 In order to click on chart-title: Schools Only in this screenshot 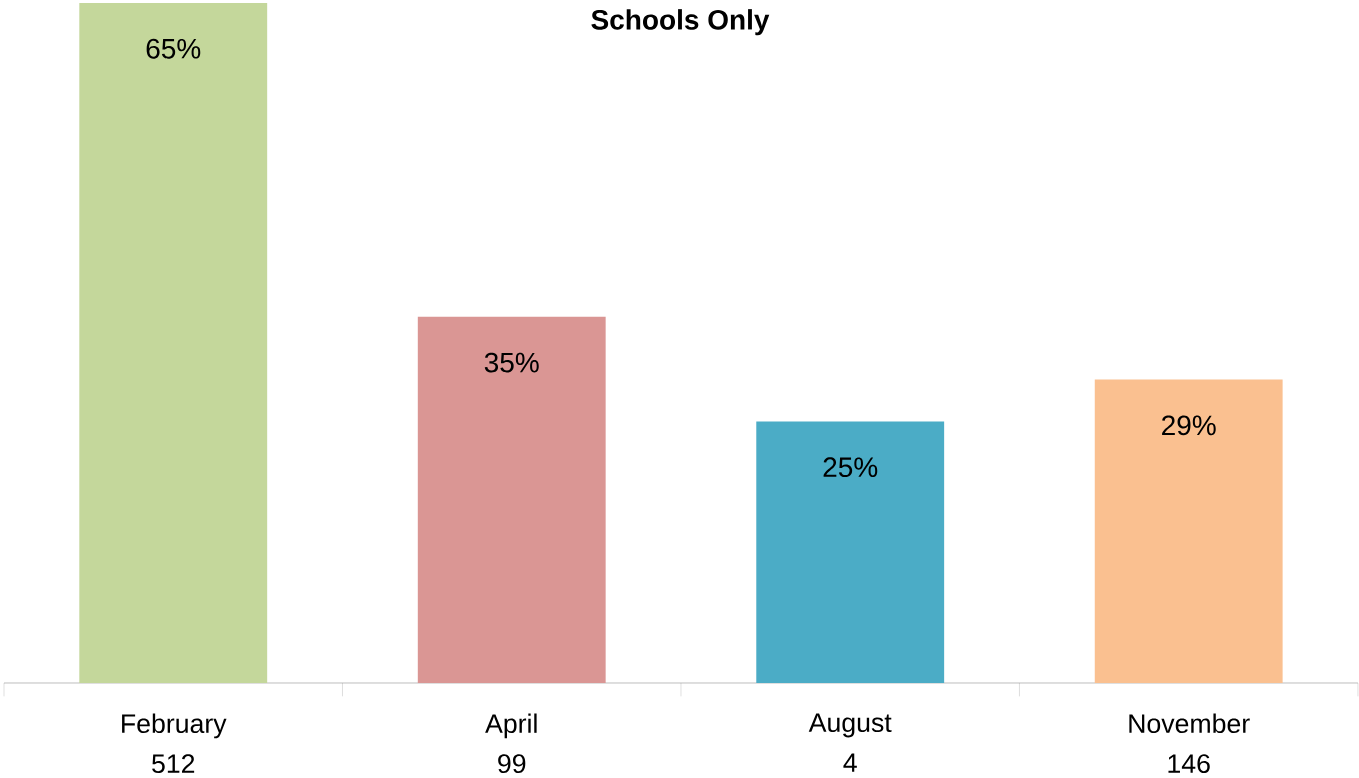, I will do `click(680, 22)`.